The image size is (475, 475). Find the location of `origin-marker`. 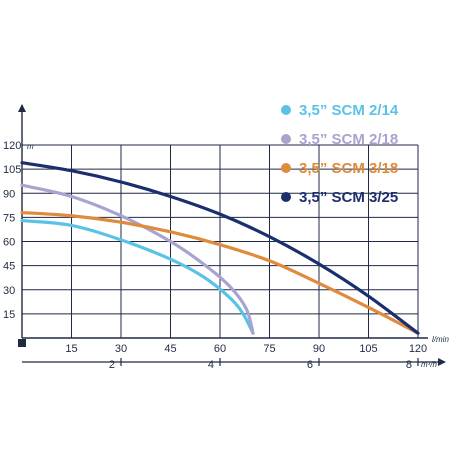

origin-marker is located at coordinates (22, 343).